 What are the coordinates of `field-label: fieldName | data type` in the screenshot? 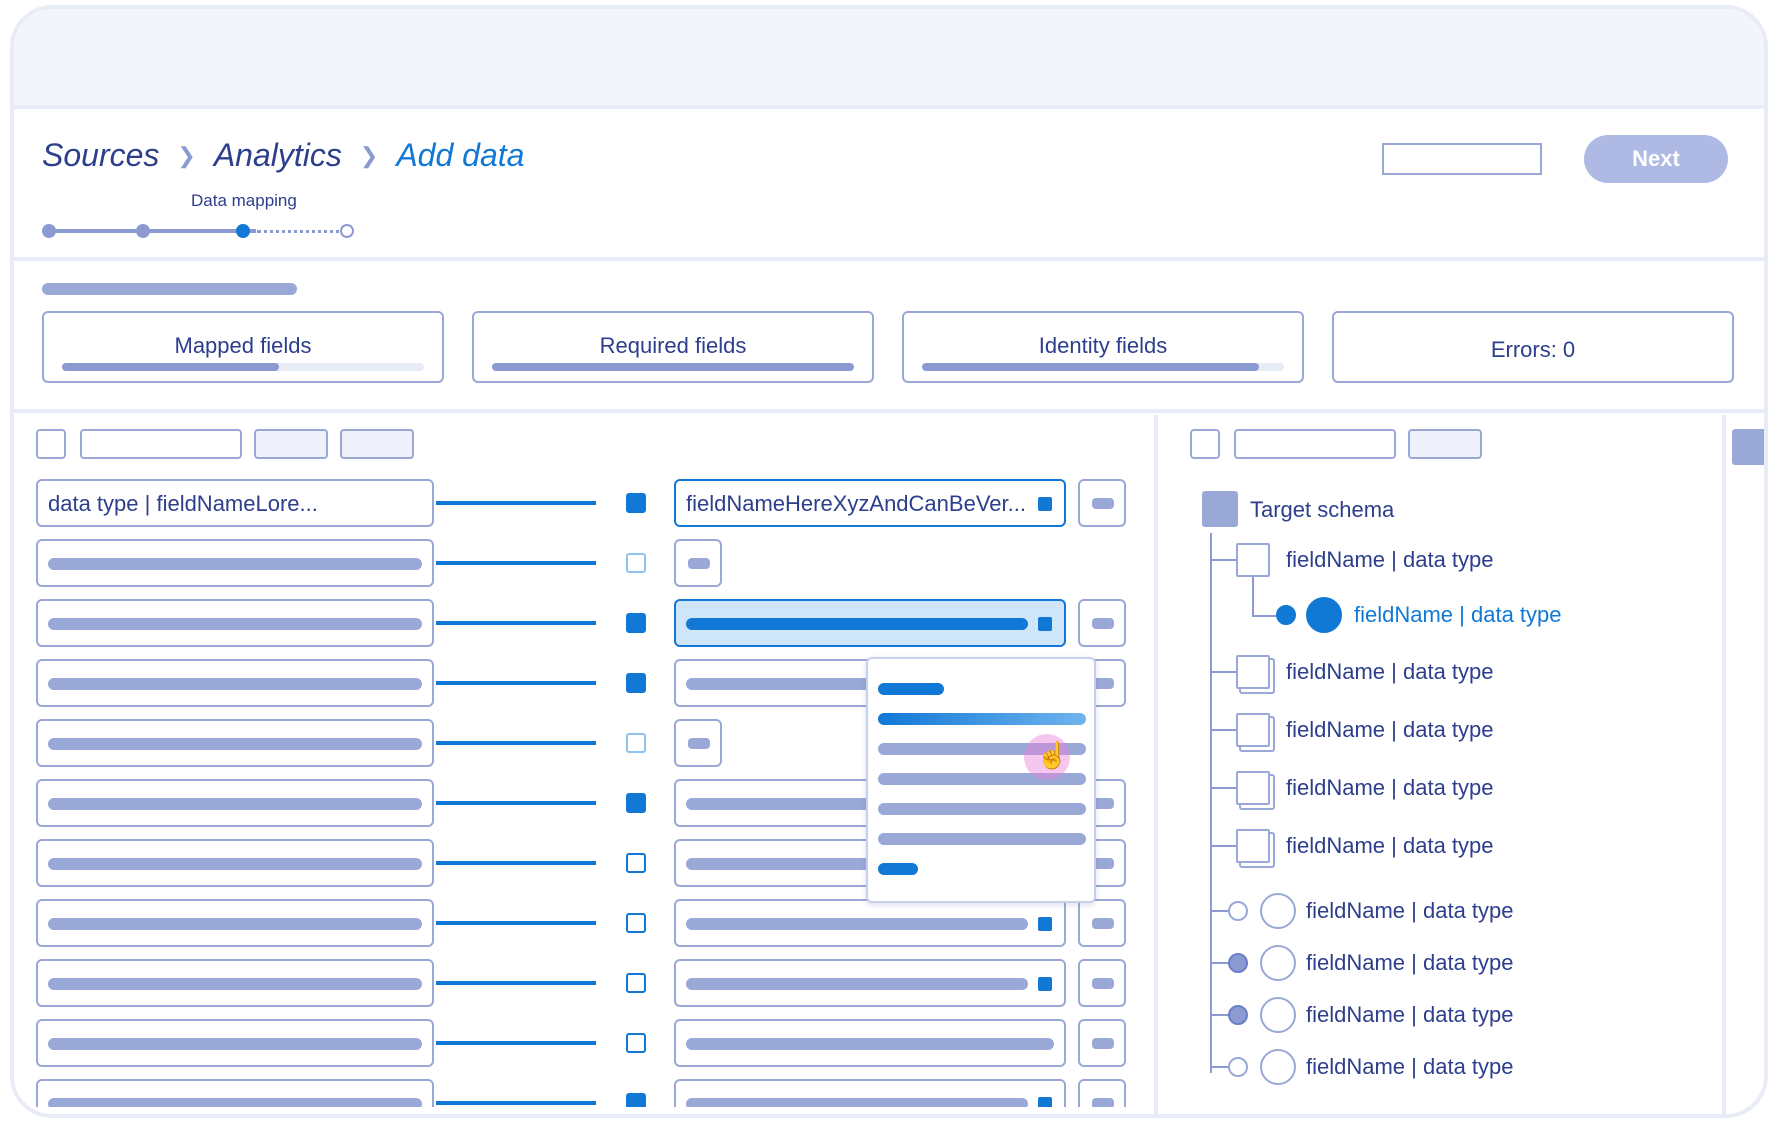 It's located at (1390, 845).